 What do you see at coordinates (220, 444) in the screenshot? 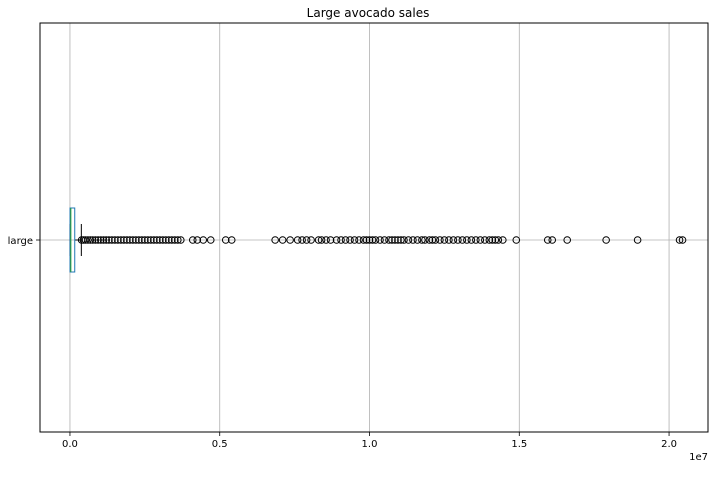
I see `x-tick-label: 0.5` at bounding box center [220, 444].